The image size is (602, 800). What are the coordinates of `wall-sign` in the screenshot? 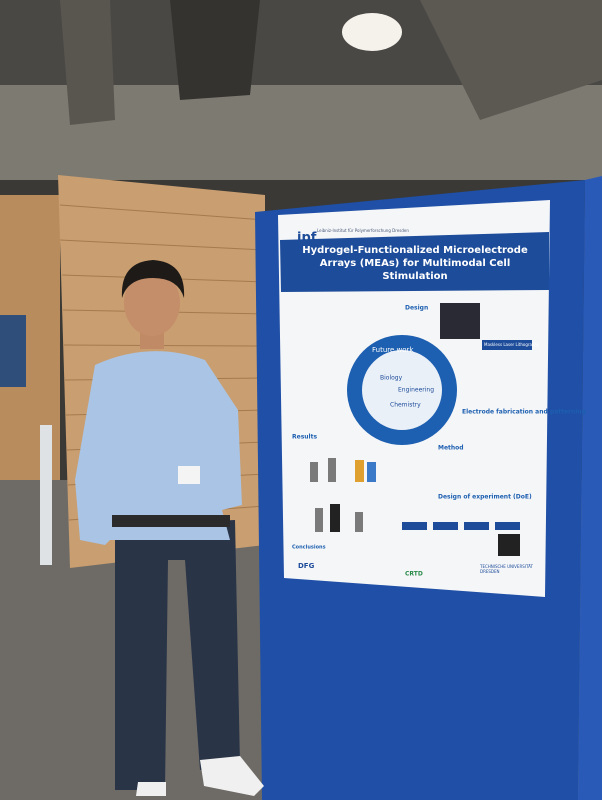 It's located at (13, 351).